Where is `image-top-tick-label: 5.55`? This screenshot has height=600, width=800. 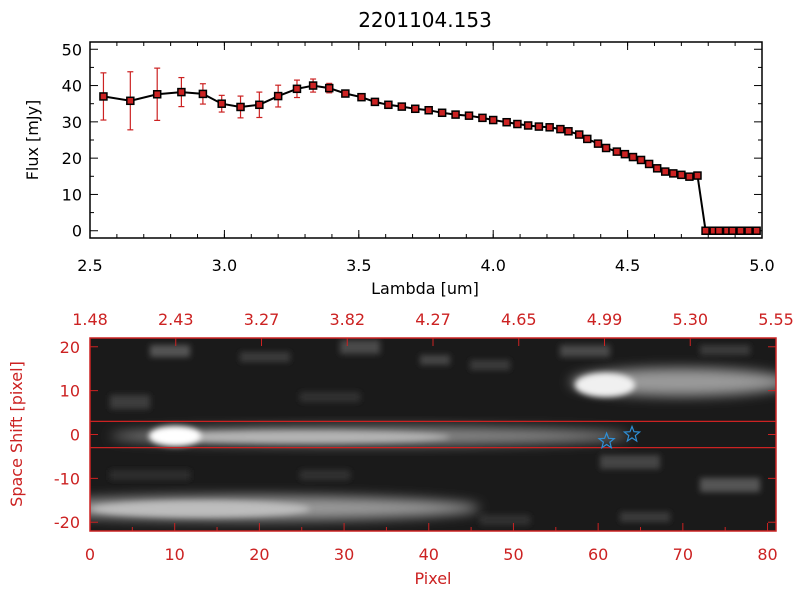 image-top-tick-label: 5.55 is located at coordinates (776, 319).